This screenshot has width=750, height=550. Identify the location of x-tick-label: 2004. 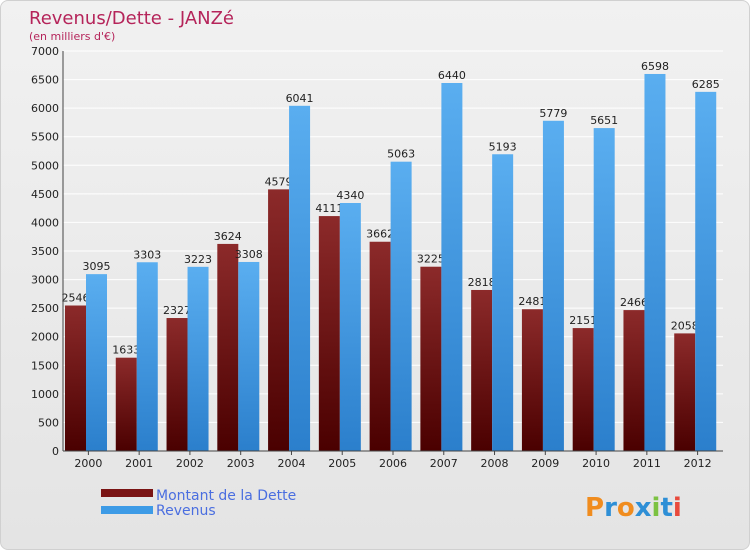
(291, 463).